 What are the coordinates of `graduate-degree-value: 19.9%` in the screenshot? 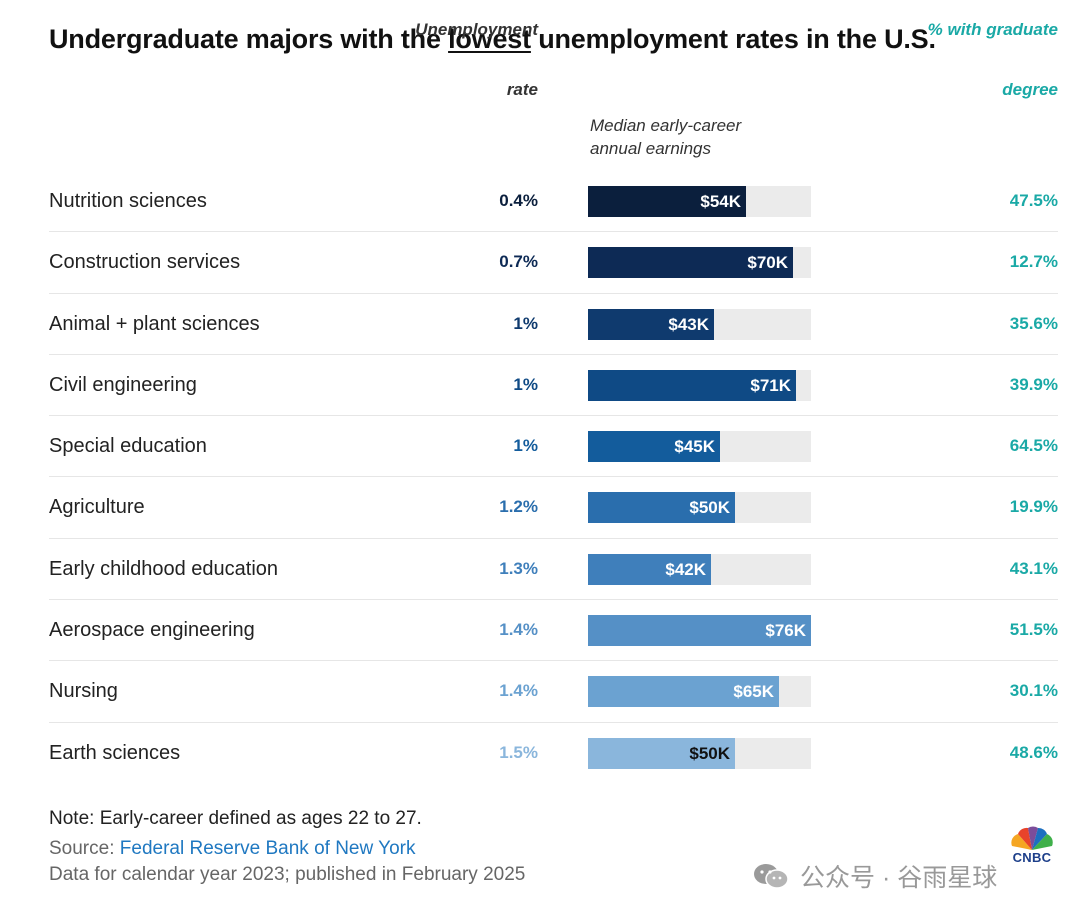 It's located at (1033, 507).